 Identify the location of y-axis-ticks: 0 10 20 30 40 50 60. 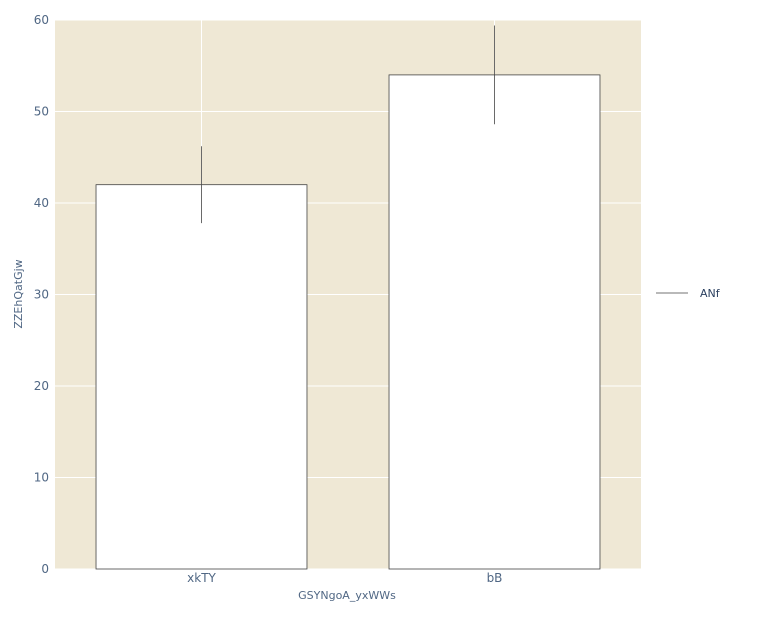
(41, 294).